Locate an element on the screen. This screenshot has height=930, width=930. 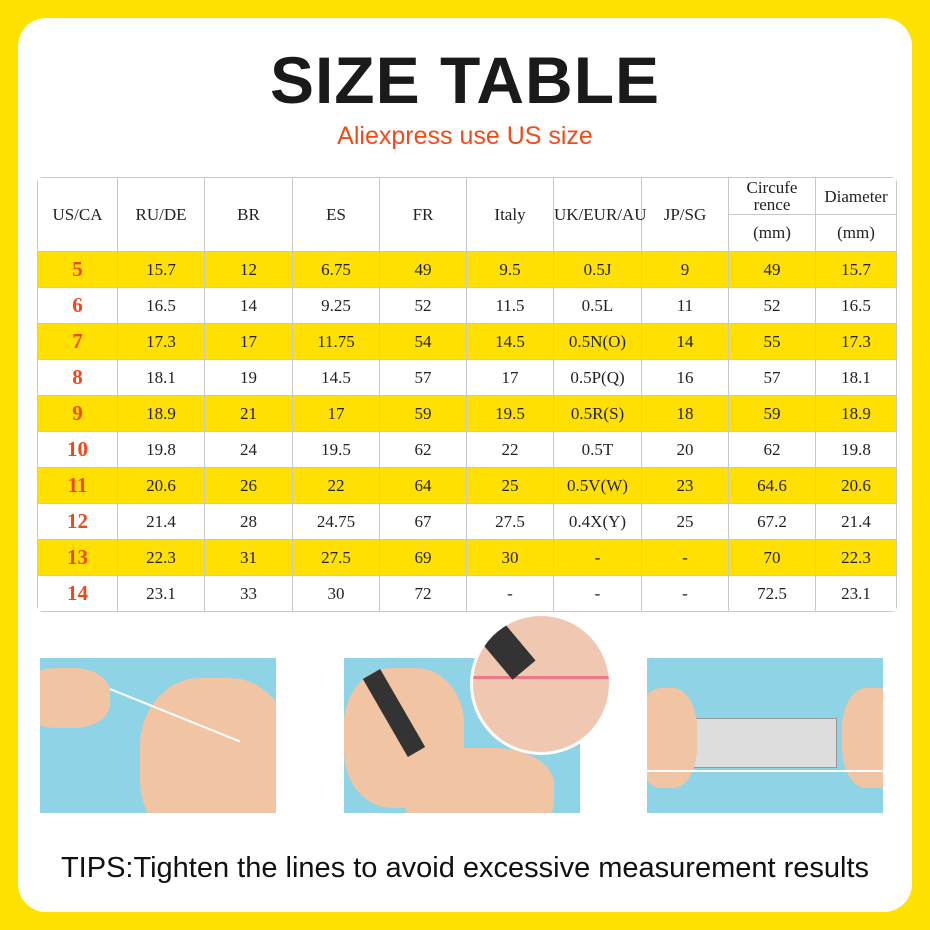
photo-wrap-string-finger is located at coordinates (158, 735).